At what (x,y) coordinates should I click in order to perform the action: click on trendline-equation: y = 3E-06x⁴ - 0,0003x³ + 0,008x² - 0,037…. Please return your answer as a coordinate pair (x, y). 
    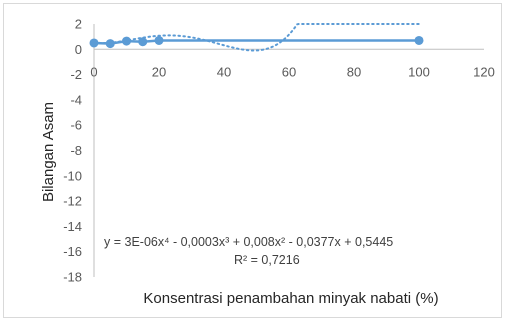
    Looking at the image, I should click on (248, 242).